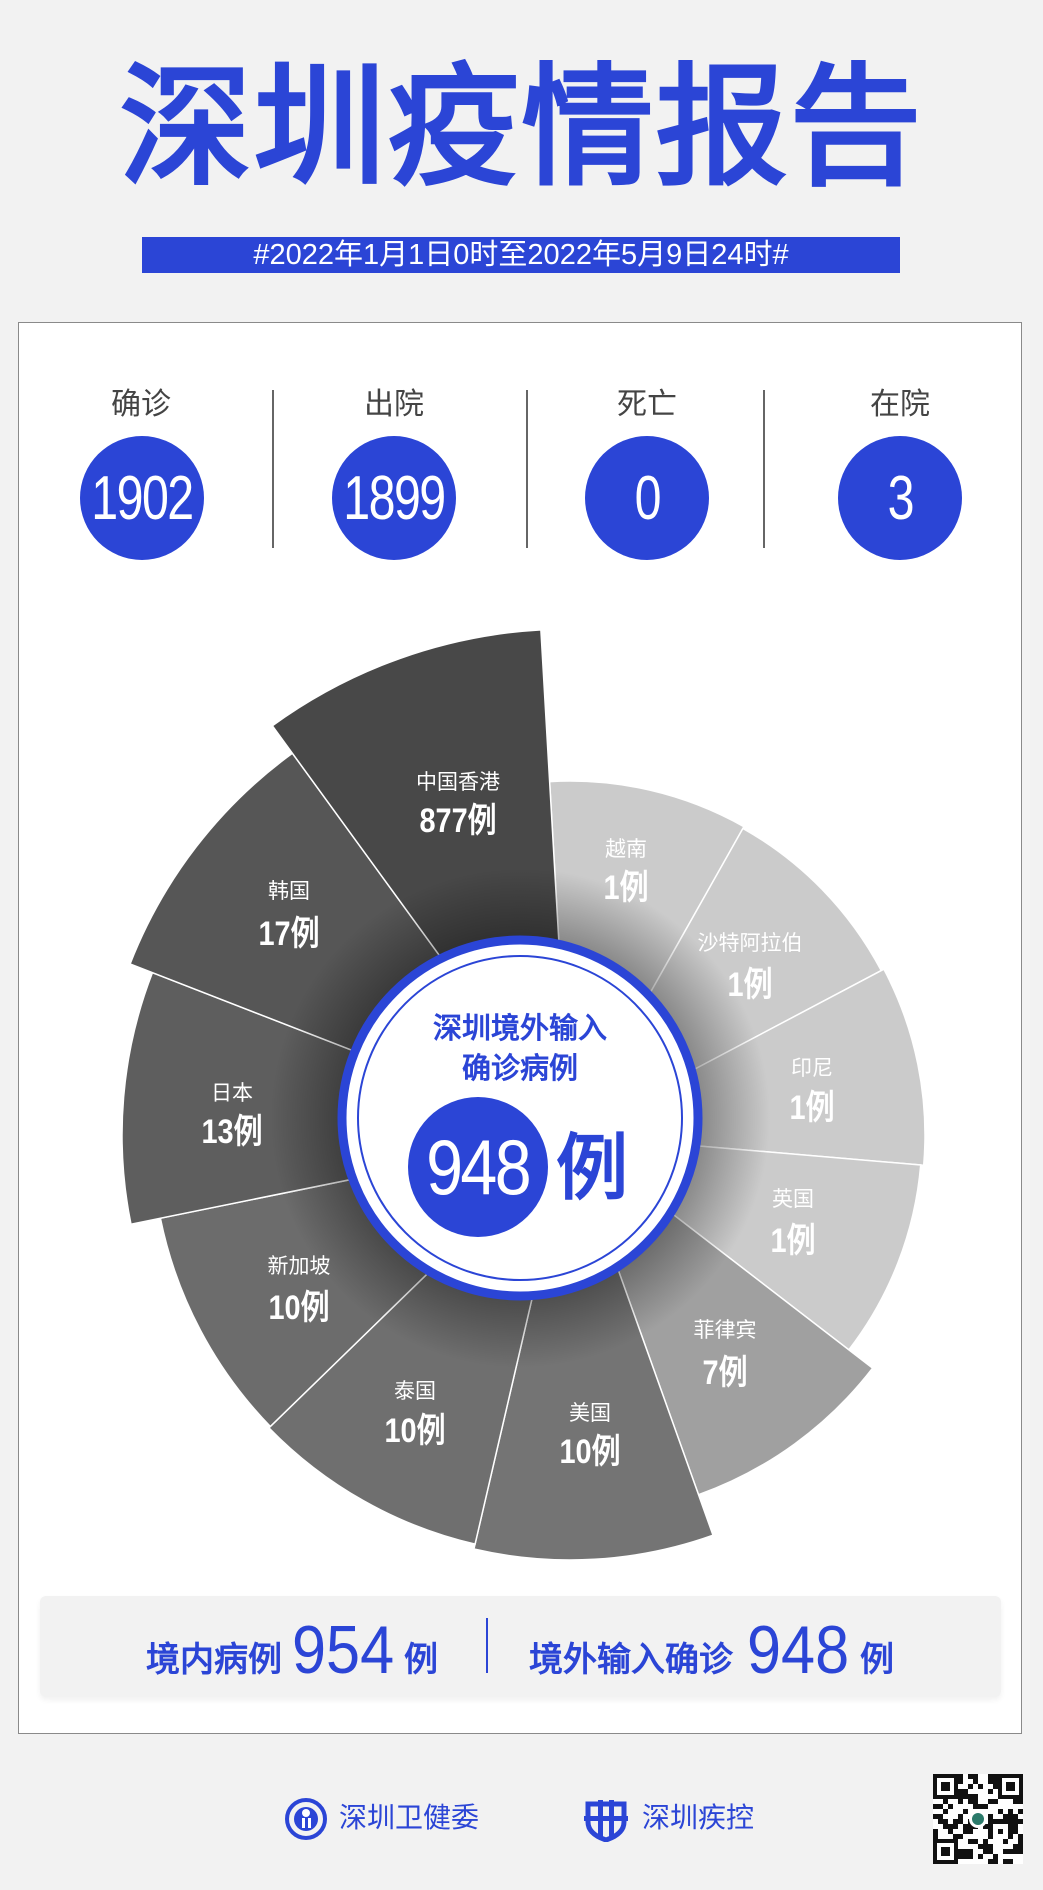  I want to click on center-title-line1: 深圳境外输入, so click(520, 1028).